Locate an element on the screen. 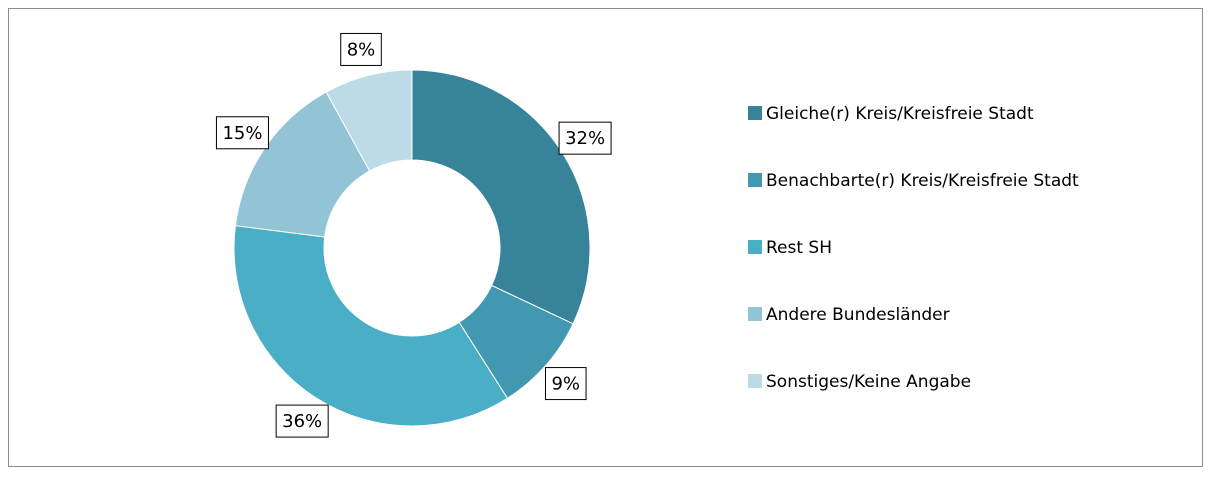 The image size is (1211, 479). legend-label: Gleiche(r) Kreis/Kreisfreie Stadt is located at coordinates (900, 114).